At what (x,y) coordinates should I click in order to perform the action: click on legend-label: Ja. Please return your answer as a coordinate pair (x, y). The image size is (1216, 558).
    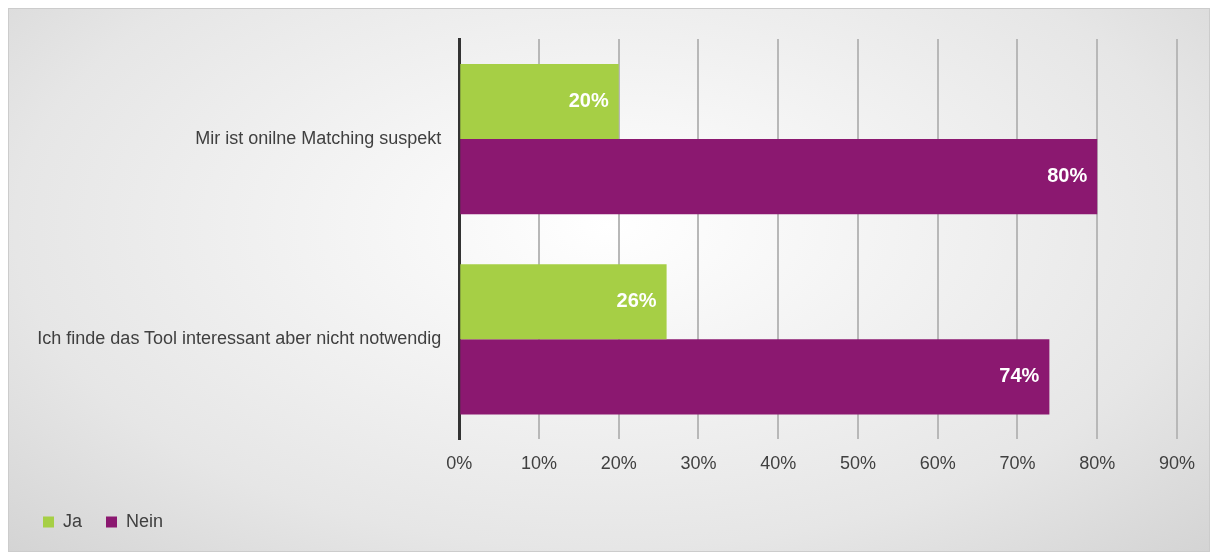
    Looking at the image, I should click on (73, 520).